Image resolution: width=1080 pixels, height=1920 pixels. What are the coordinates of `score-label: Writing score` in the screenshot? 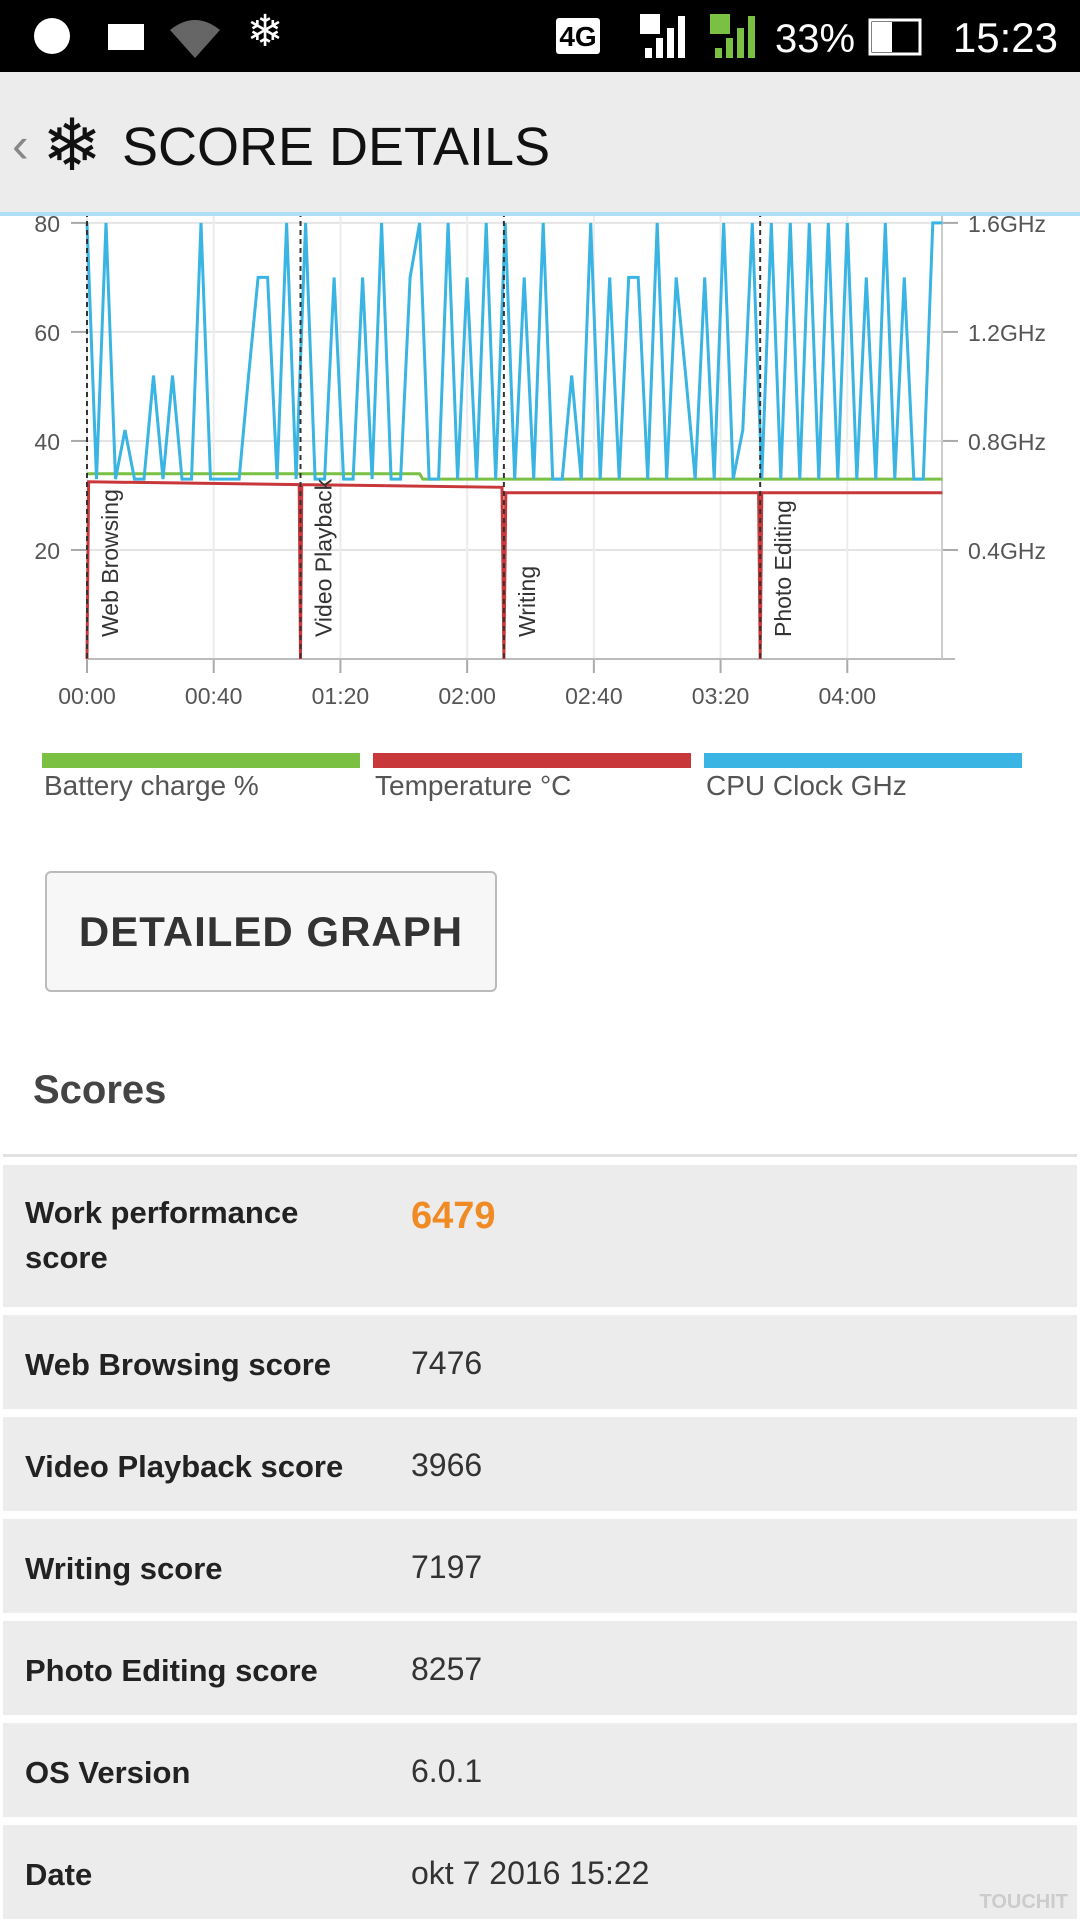 It's located at (124, 1568).